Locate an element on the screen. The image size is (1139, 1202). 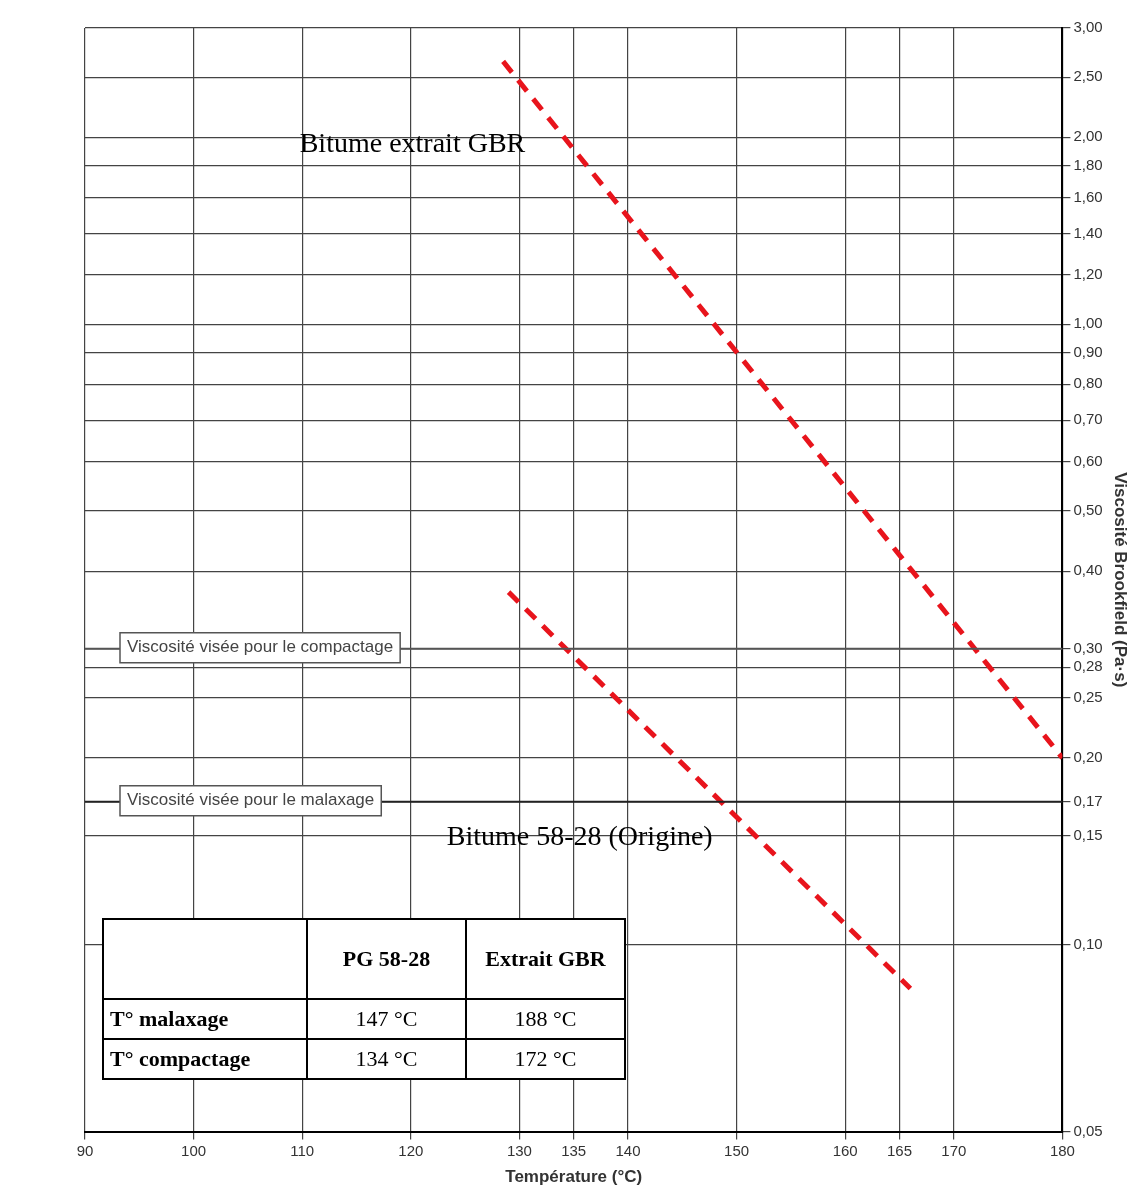
y-tick-label: 0,20 is located at coordinates (1088, 757).